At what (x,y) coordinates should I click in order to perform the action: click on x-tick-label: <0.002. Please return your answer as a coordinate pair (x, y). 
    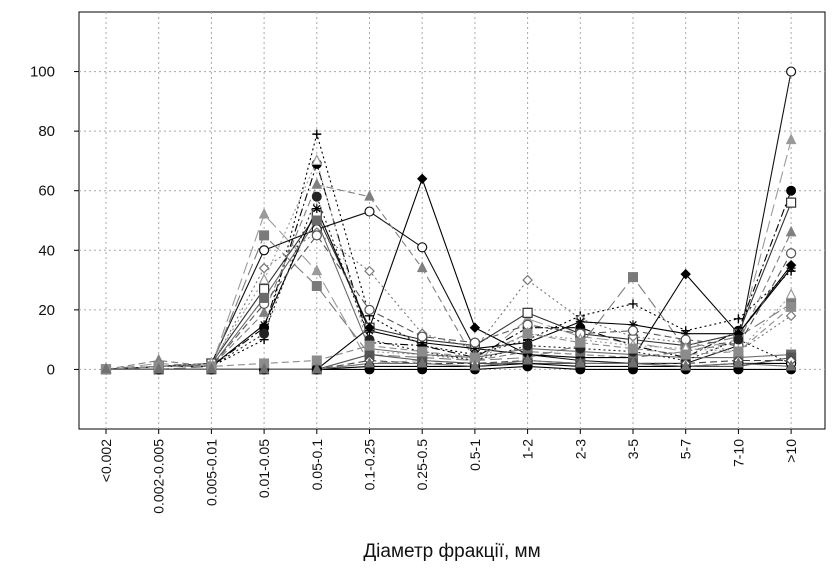
    Looking at the image, I should click on (106, 460).